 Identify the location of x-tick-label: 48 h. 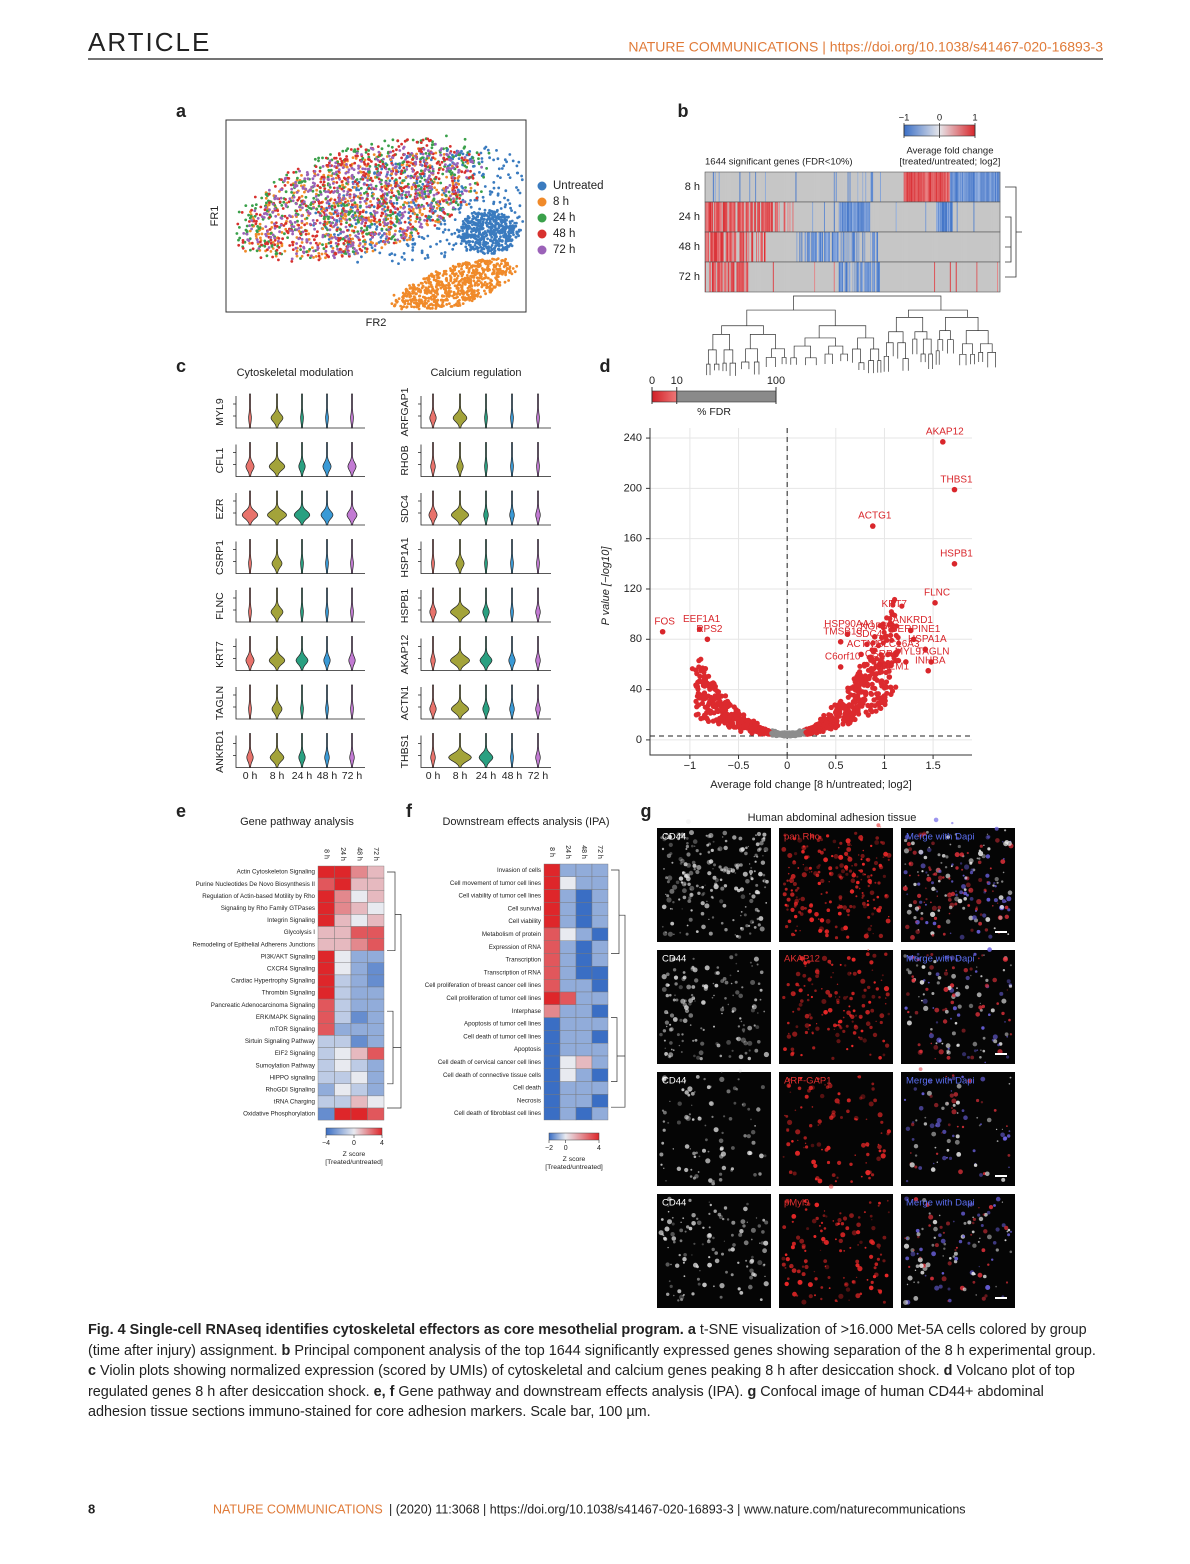
(327, 776).